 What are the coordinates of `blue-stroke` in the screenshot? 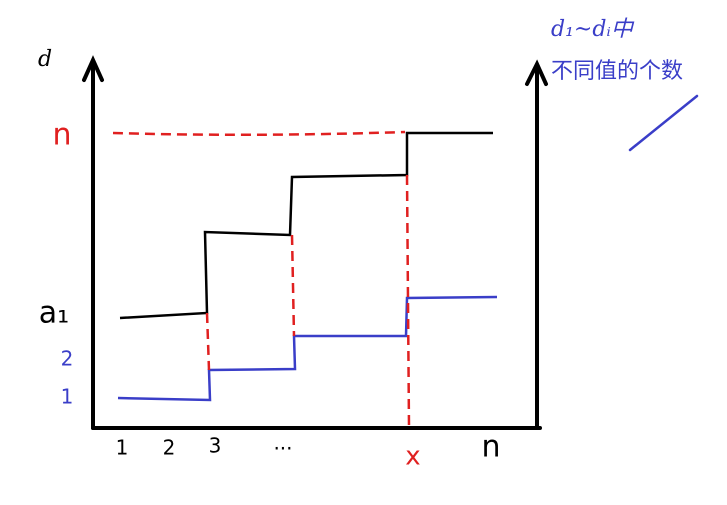 It's located at (663, 123).